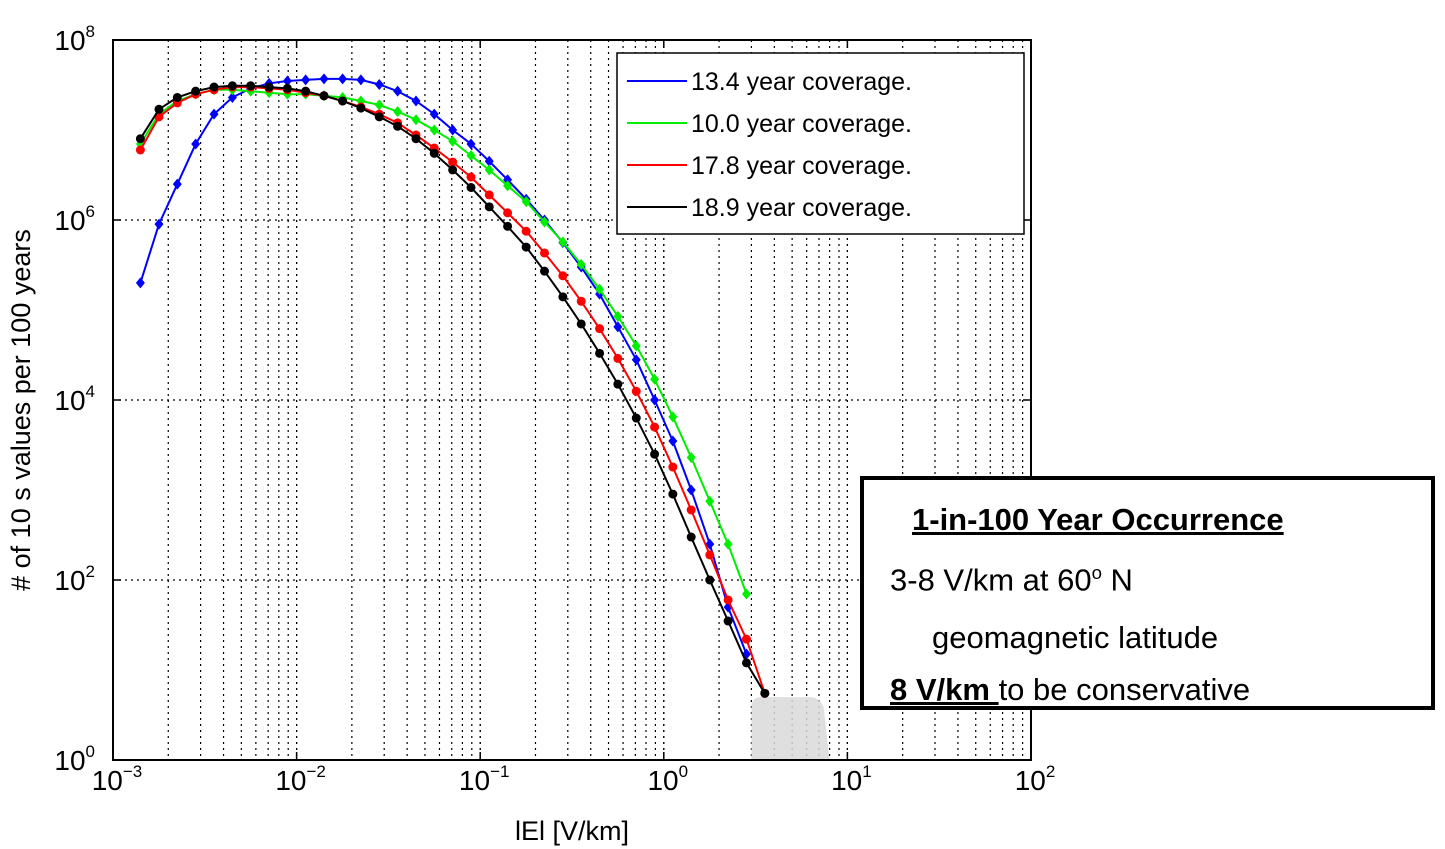 The height and width of the screenshot is (849, 1445). Describe the element at coordinates (1035, 779) in the screenshot. I see `x-tick-label: 10²` at that location.